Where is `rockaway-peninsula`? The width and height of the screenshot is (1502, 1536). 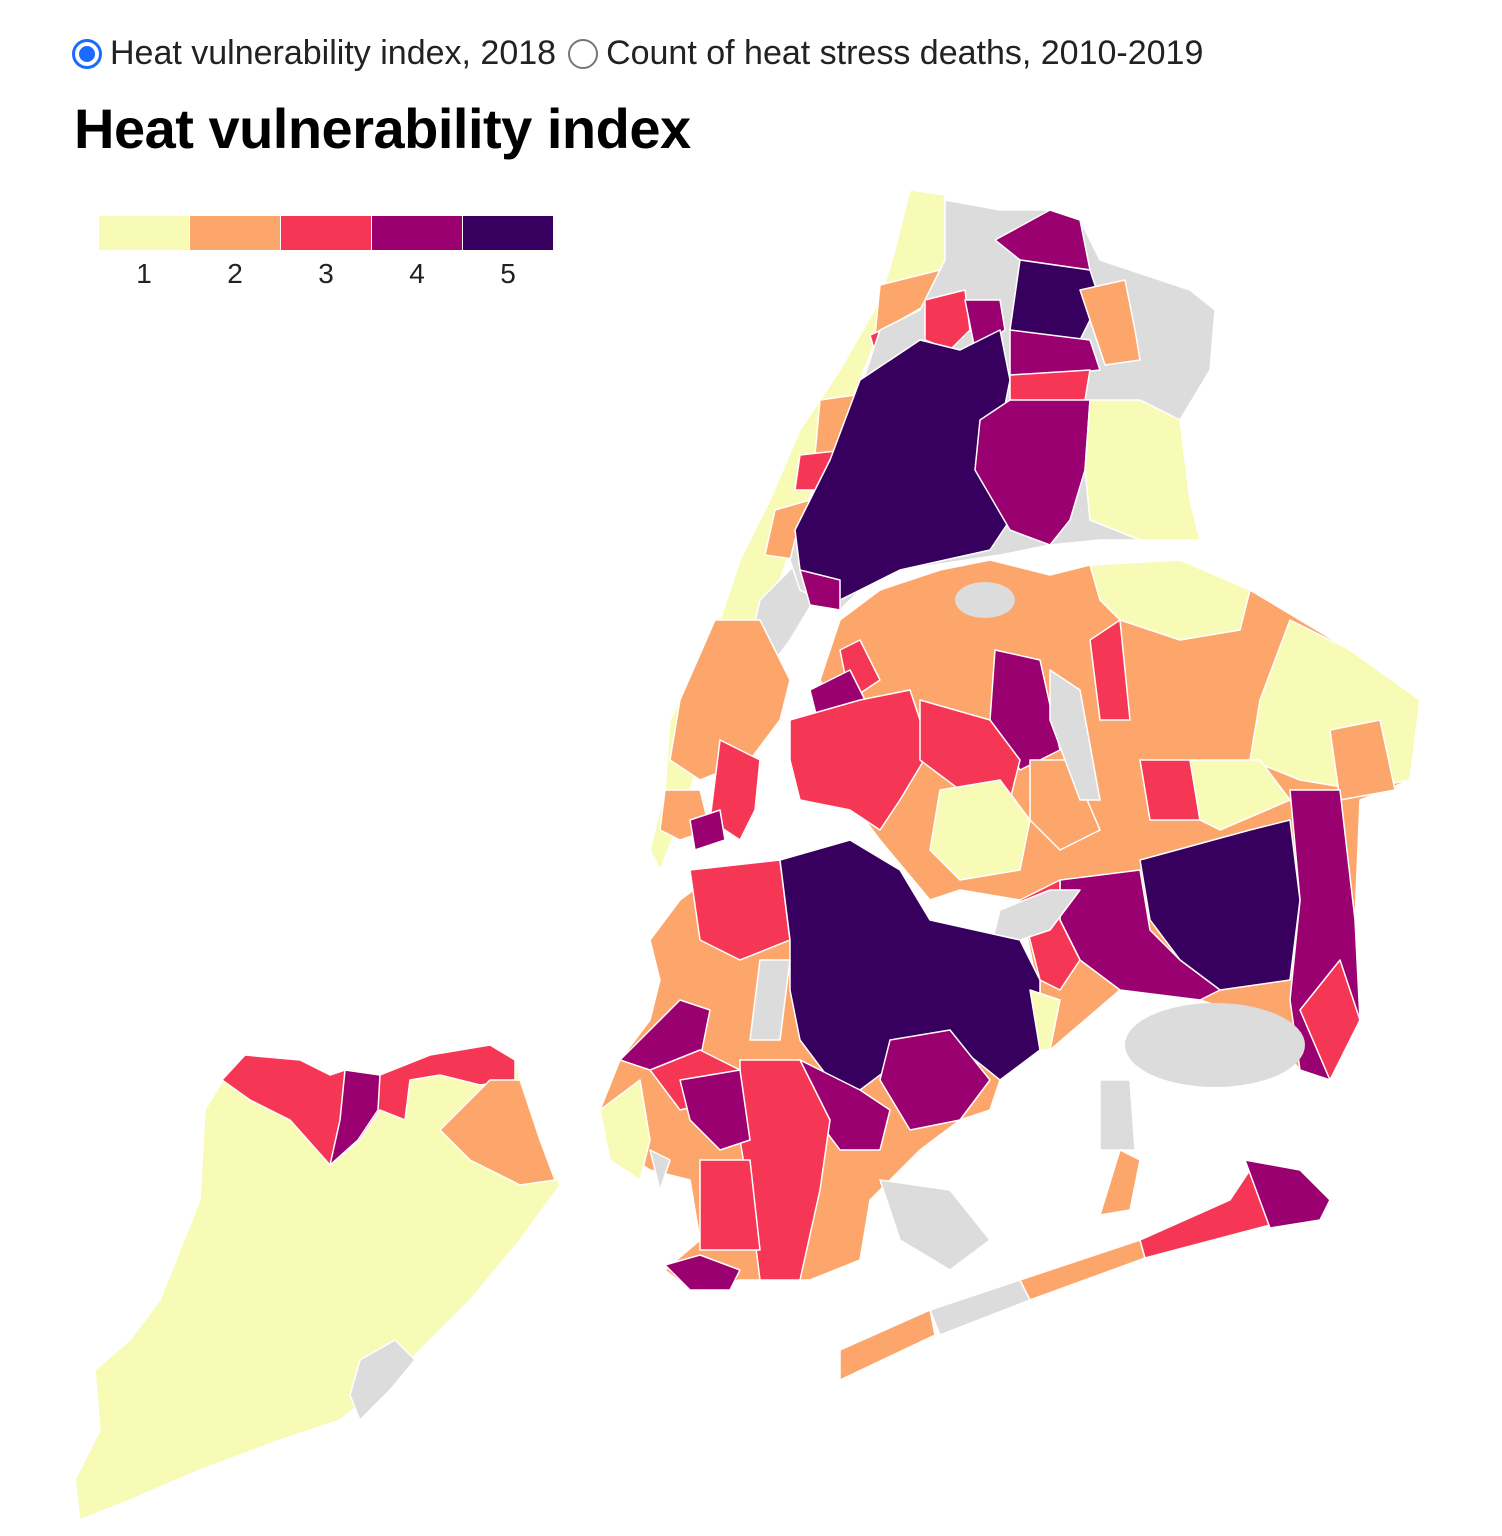 rockaway-peninsula is located at coordinates (1085, 1230).